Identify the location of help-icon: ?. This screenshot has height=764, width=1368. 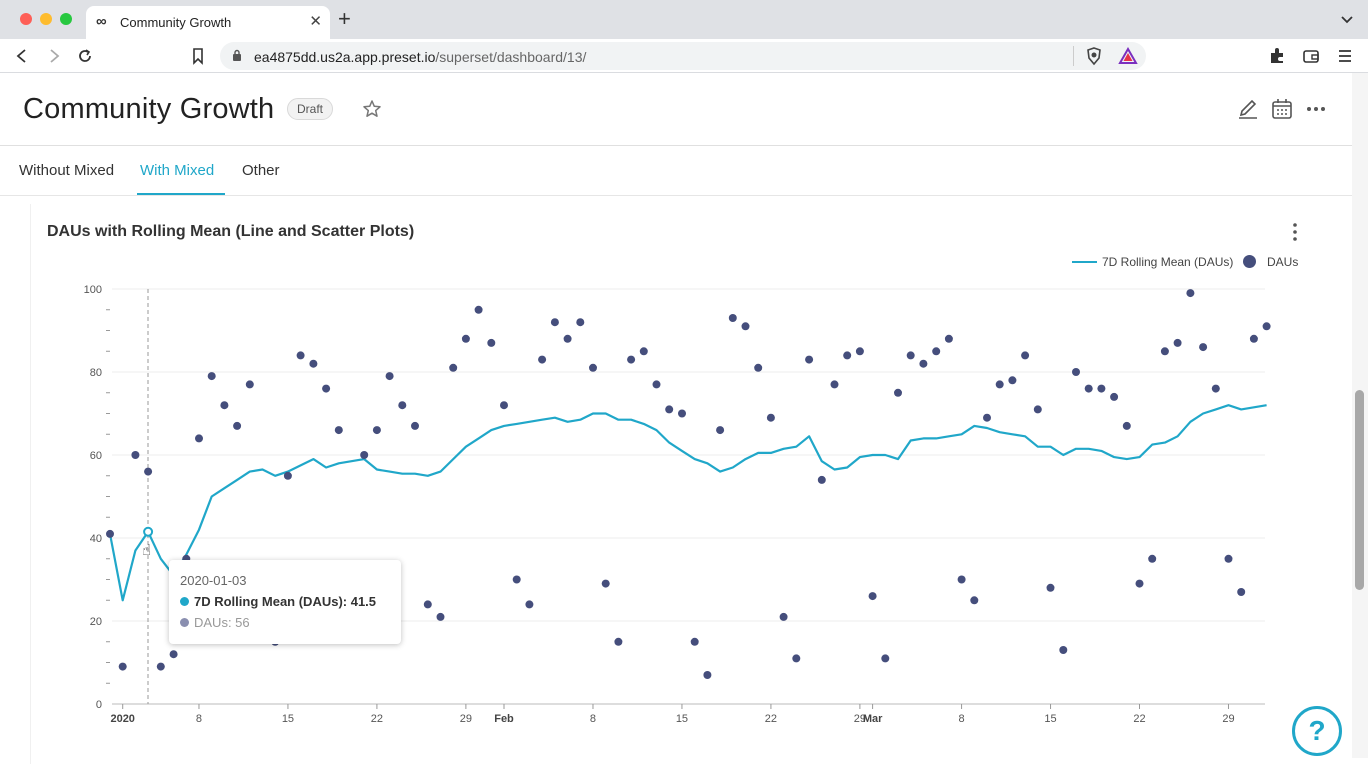
(1317, 730).